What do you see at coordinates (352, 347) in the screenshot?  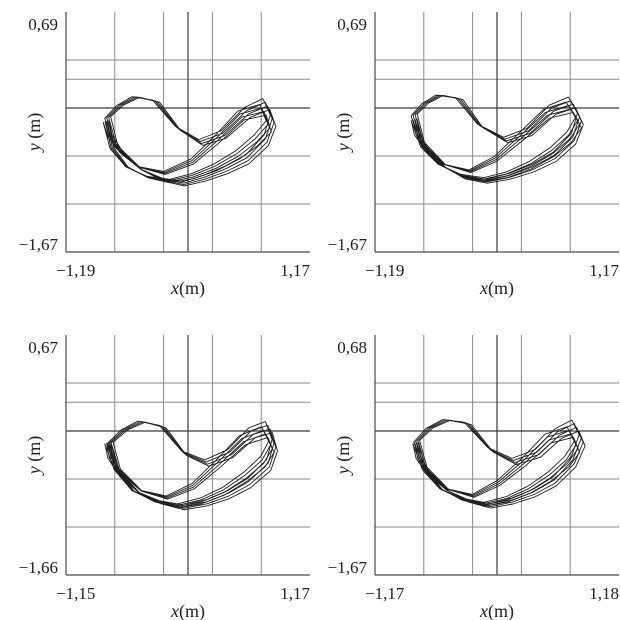 I see `y-tick-label-top: 0,68` at bounding box center [352, 347].